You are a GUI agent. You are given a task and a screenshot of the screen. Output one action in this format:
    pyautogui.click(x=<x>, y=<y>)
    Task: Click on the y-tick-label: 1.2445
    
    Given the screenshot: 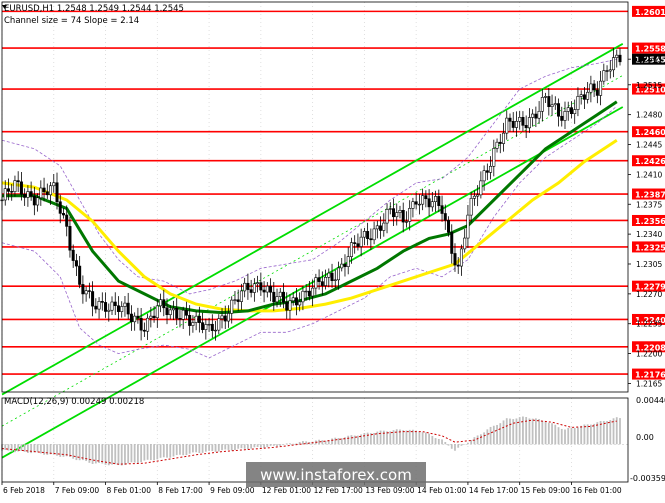 What is the action you would take?
    pyautogui.click(x=649, y=145)
    